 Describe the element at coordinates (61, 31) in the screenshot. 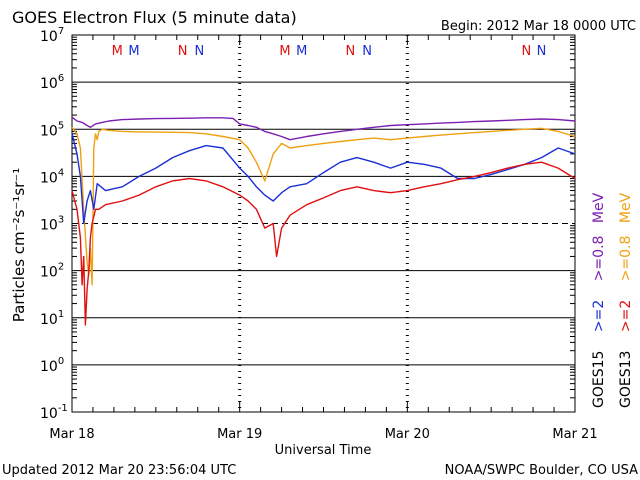

I see `y-tick-exponent: 7` at that location.